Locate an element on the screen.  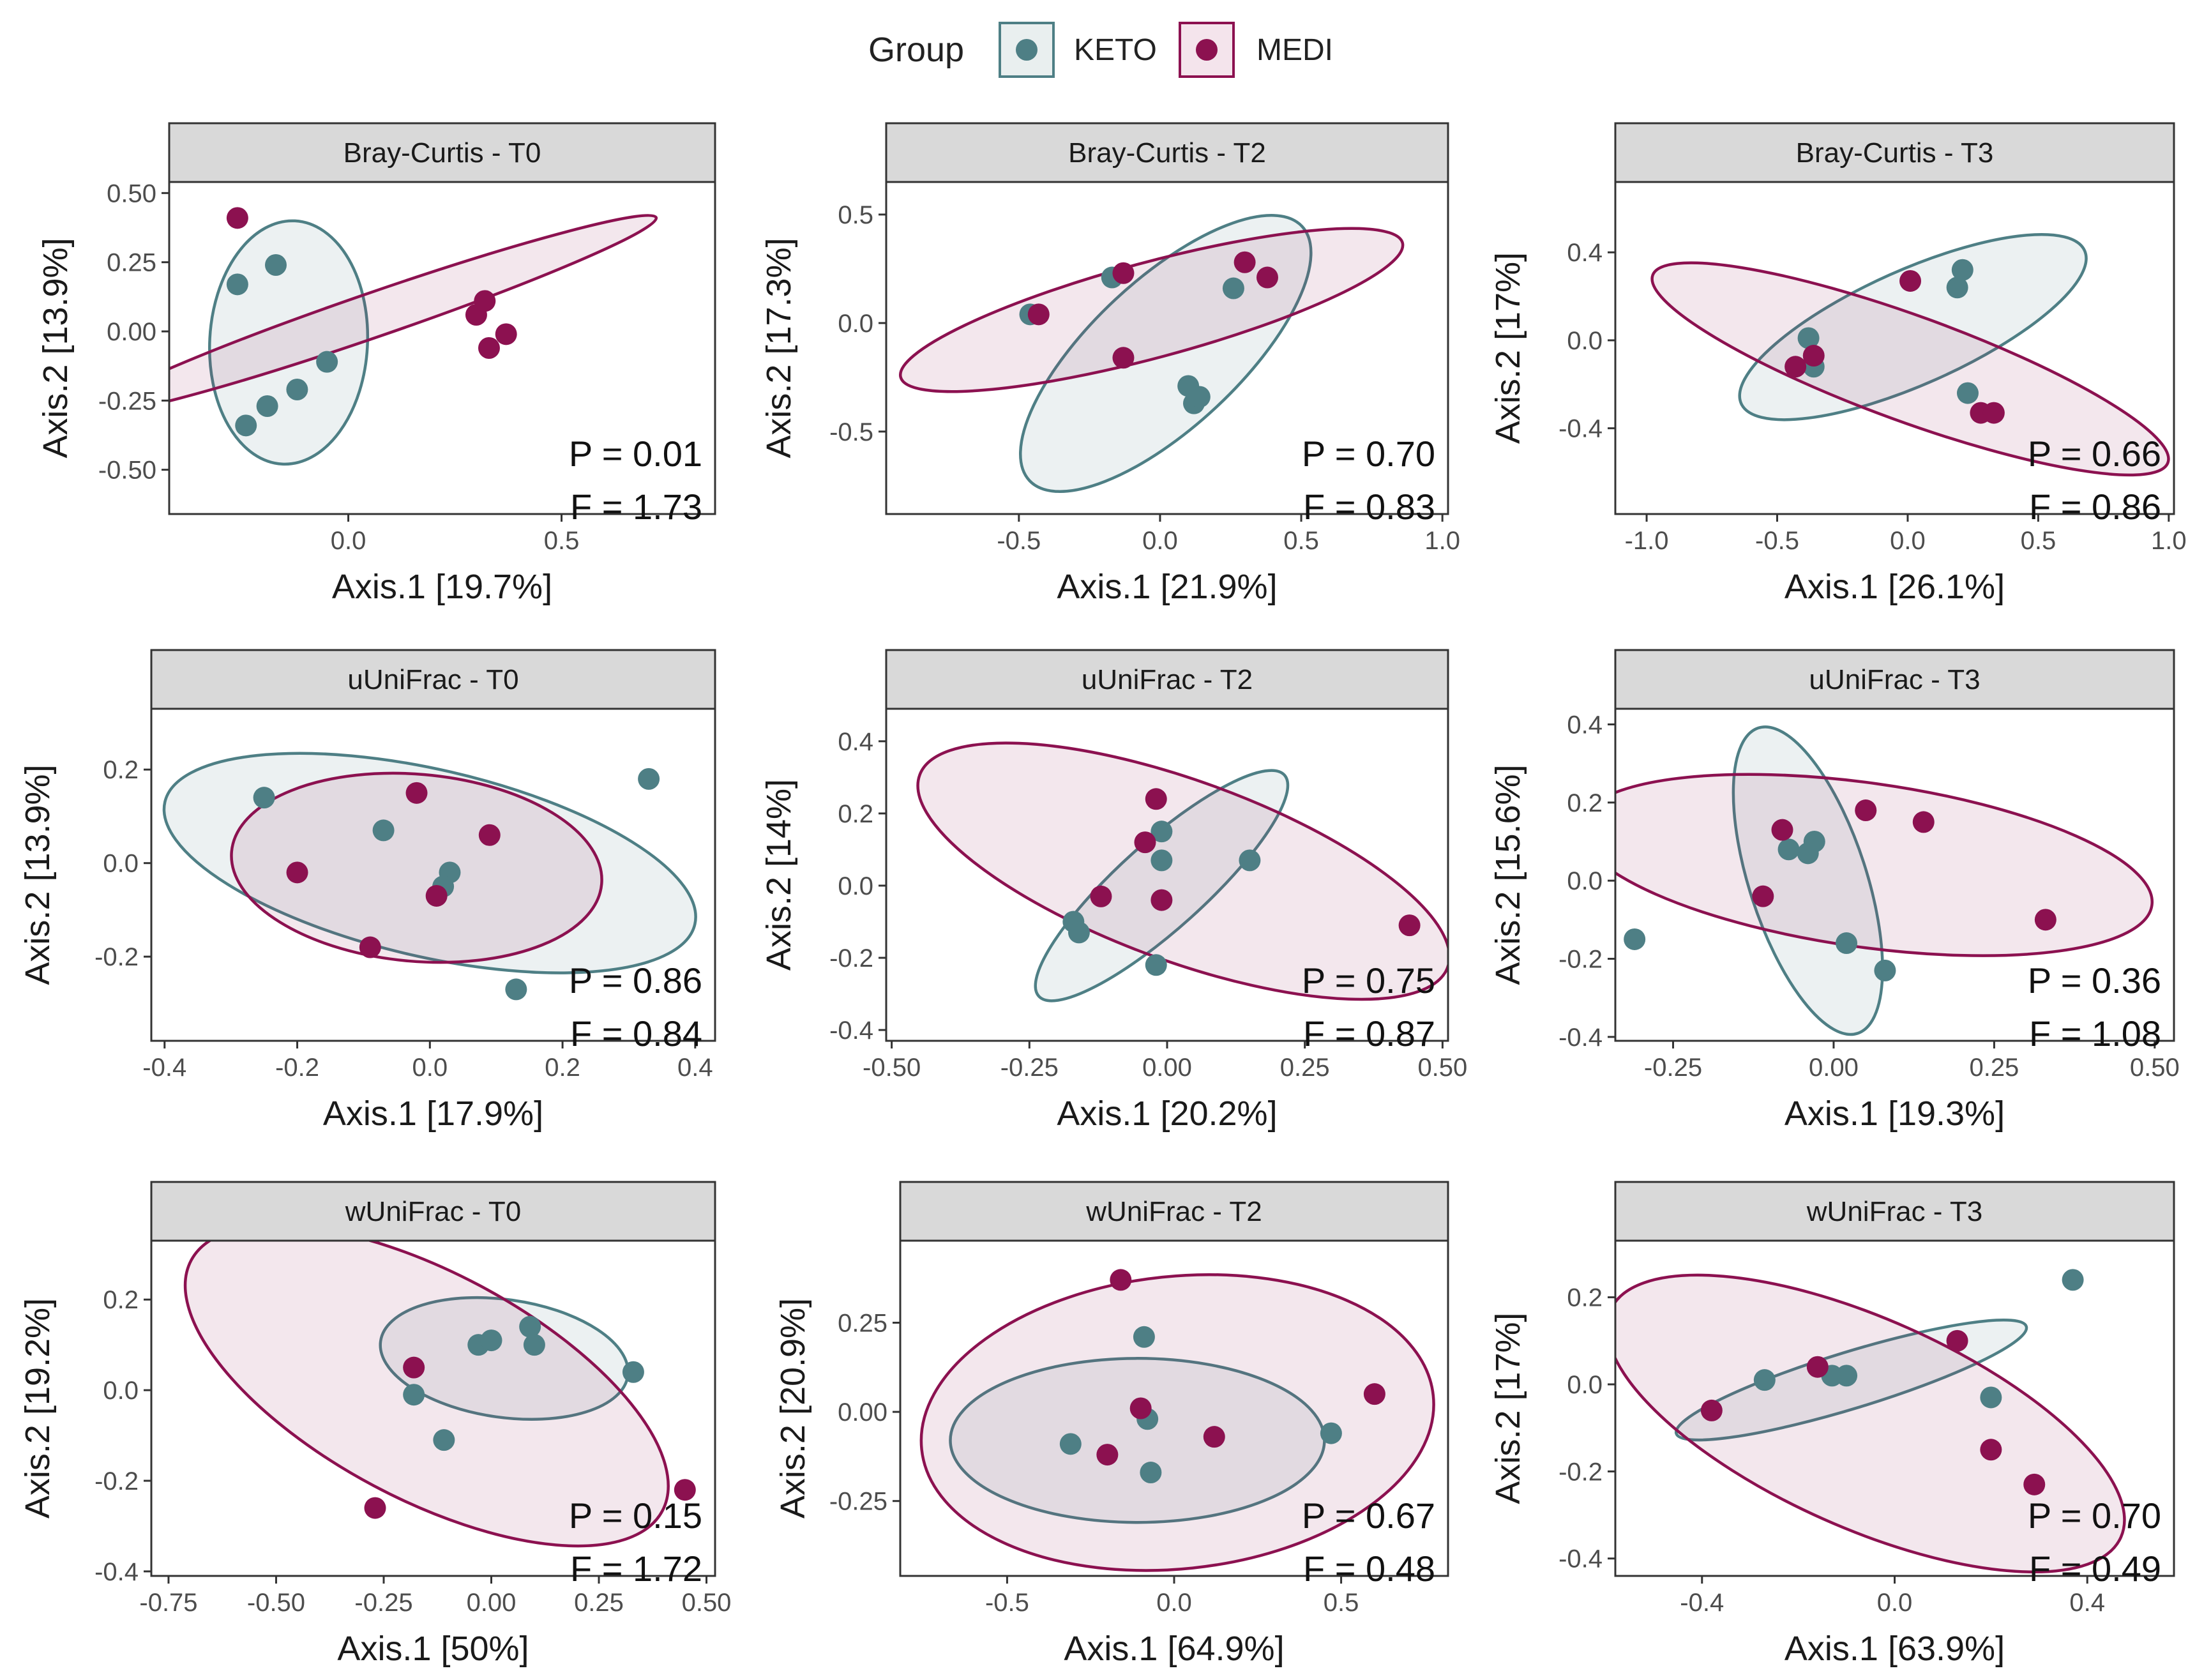
p-value-label: P = 0.70 is located at coordinates (1369, 454).